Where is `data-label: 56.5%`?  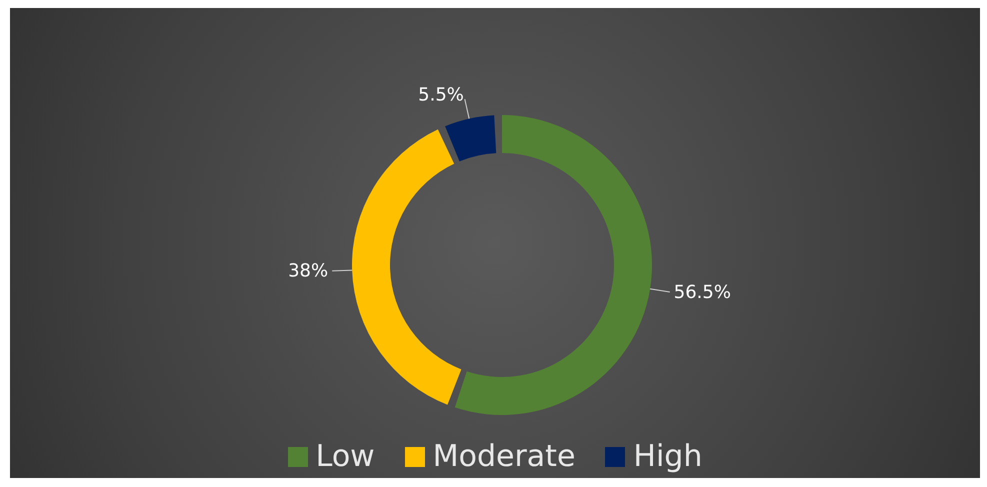 data-label: 56.5% is located at coordinates (702, 293).